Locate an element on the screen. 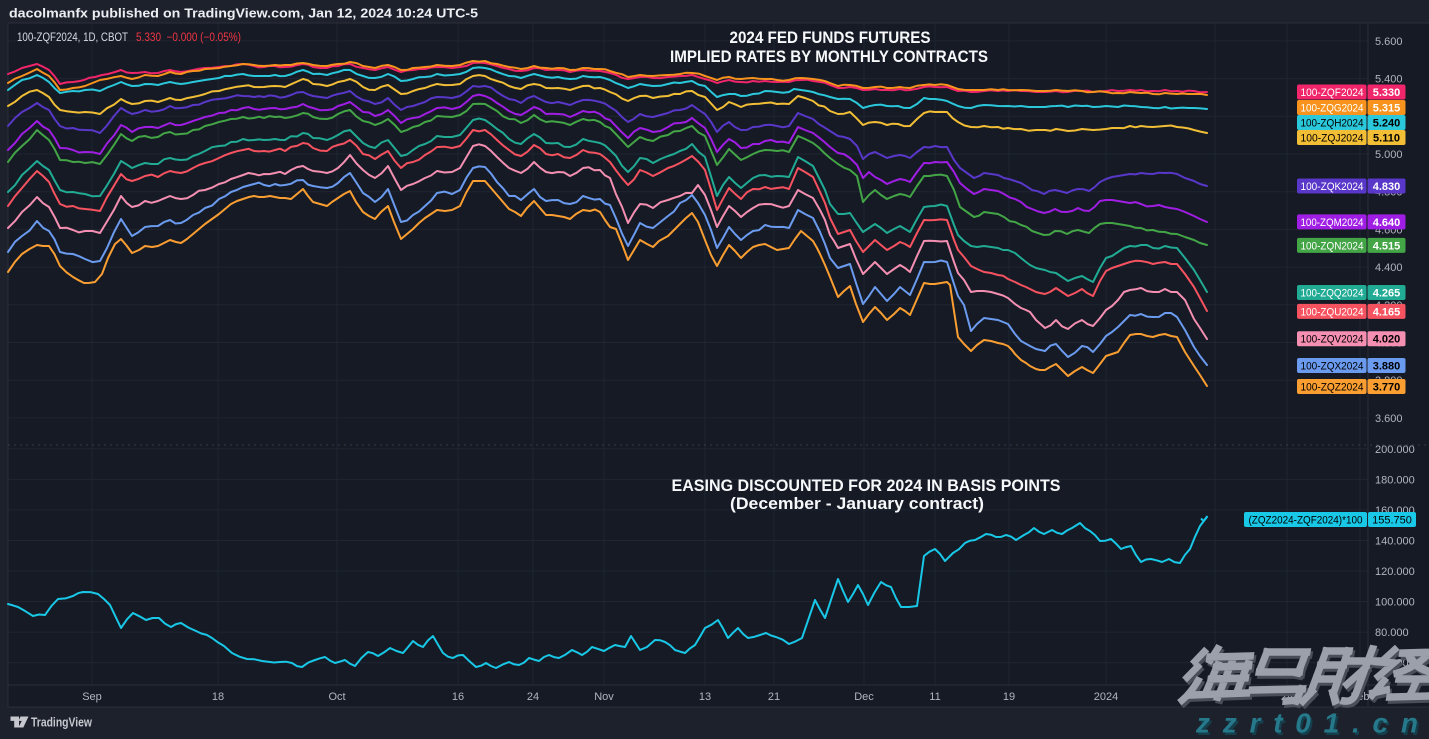 Image resolution: width=1429 pixels, height=739 pixels. svg-text: 100-ZQV2024 is located at coordinates (1332, 340).